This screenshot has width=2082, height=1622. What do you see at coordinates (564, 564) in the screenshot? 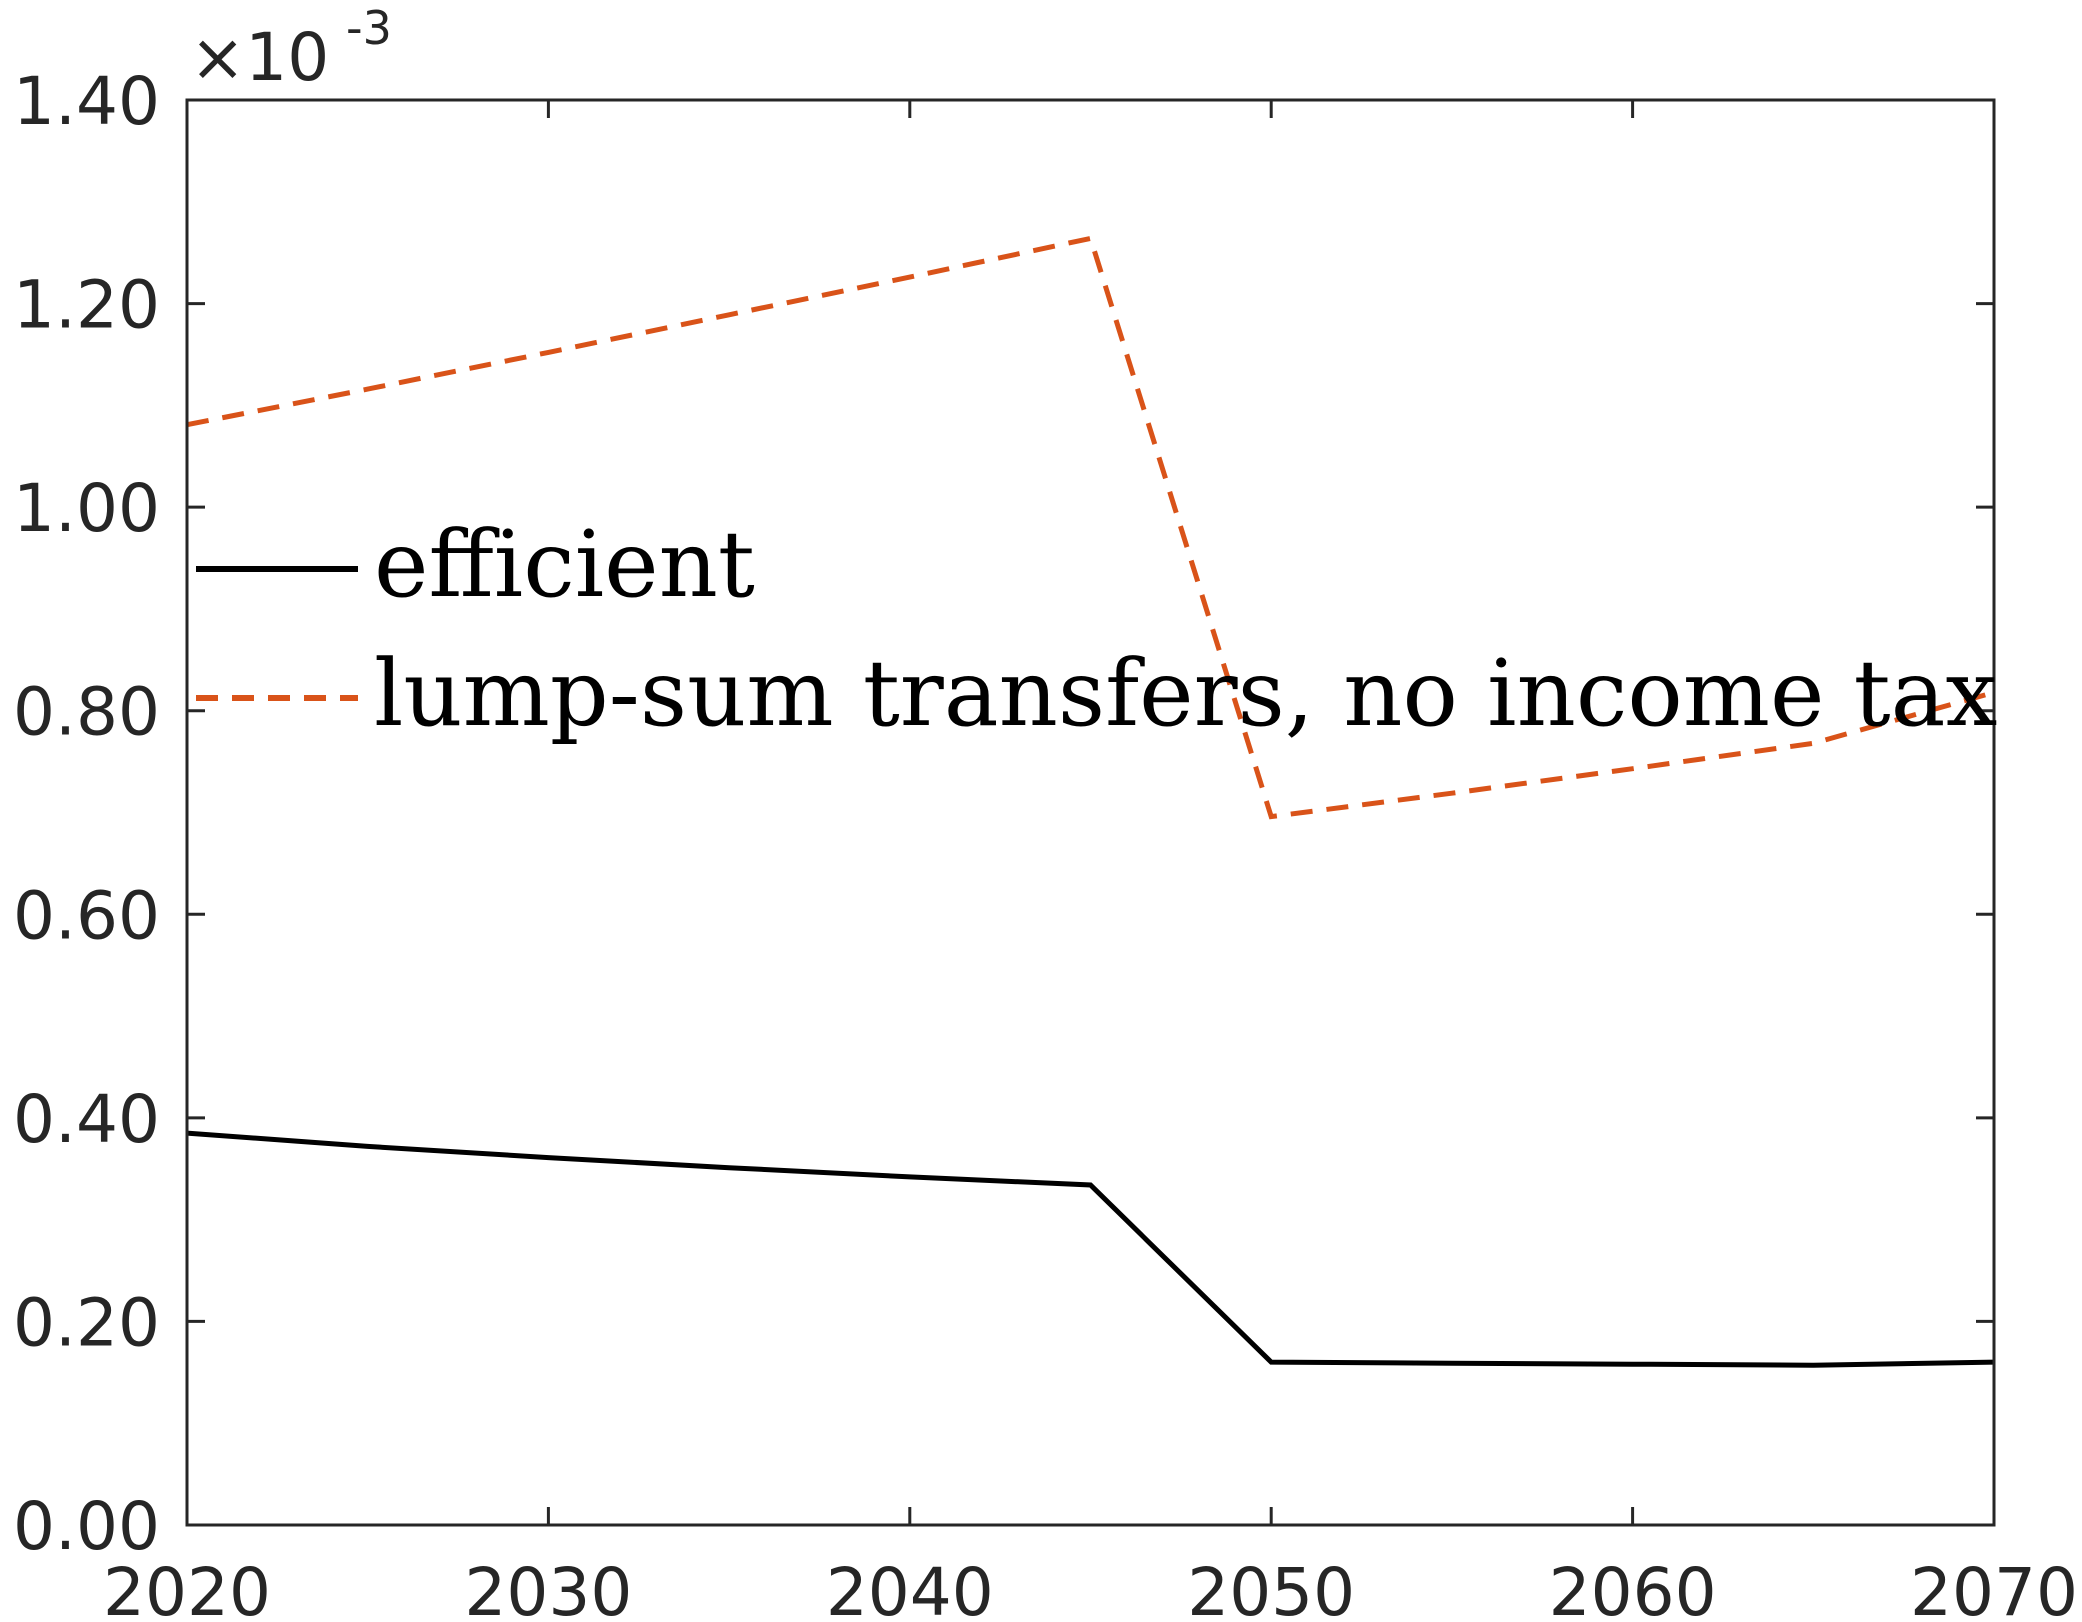
I see `legend-label-efficient: efficient` at bounding box center [564, 564].